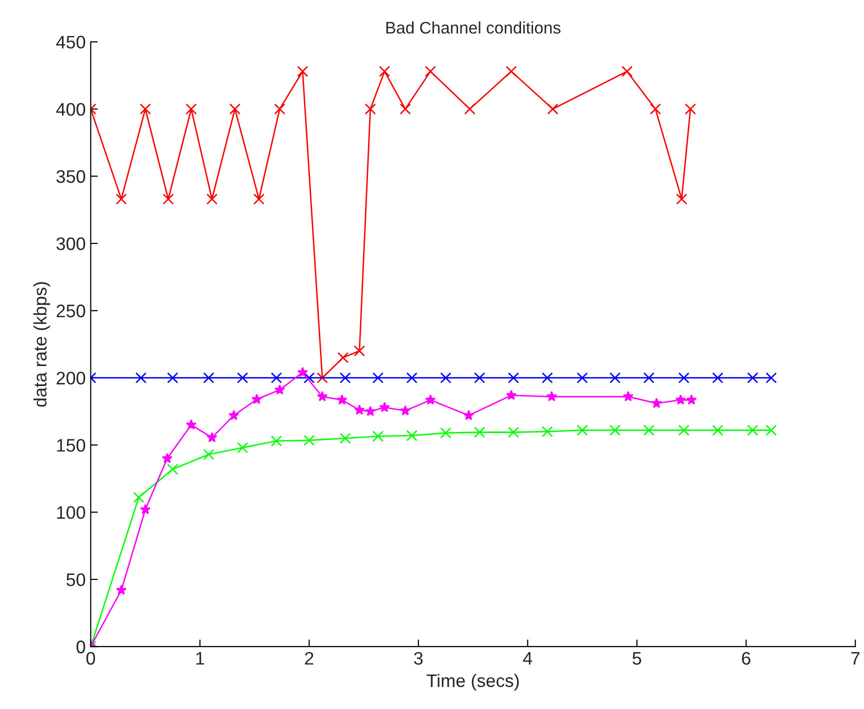  What do you see at coordinates (71, 311) in the screenshot?
I see `y-tick-label: 250` at bounding box center [71, 311].